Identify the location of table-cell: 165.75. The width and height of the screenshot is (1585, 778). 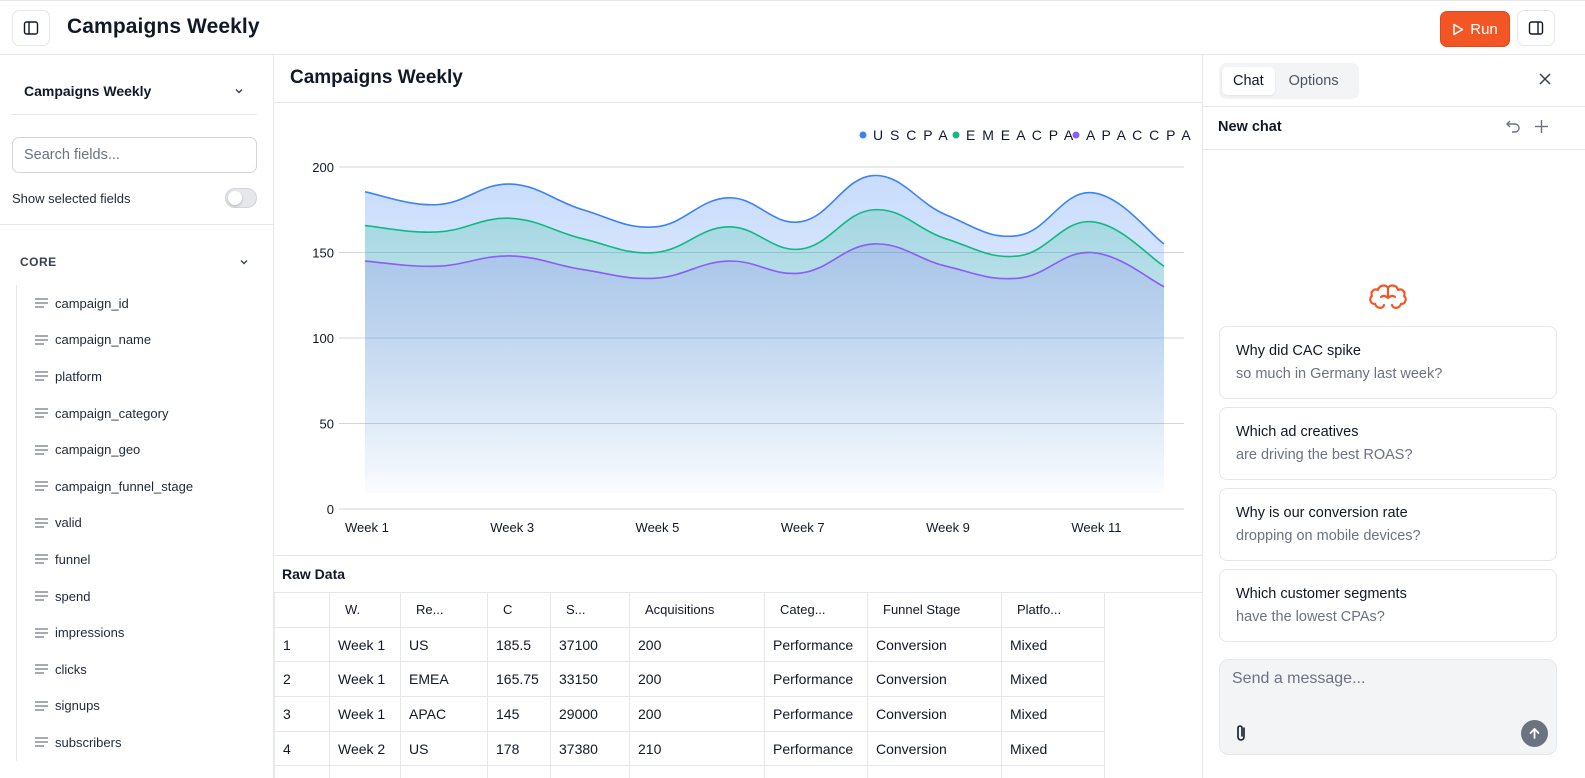
(519, 679).